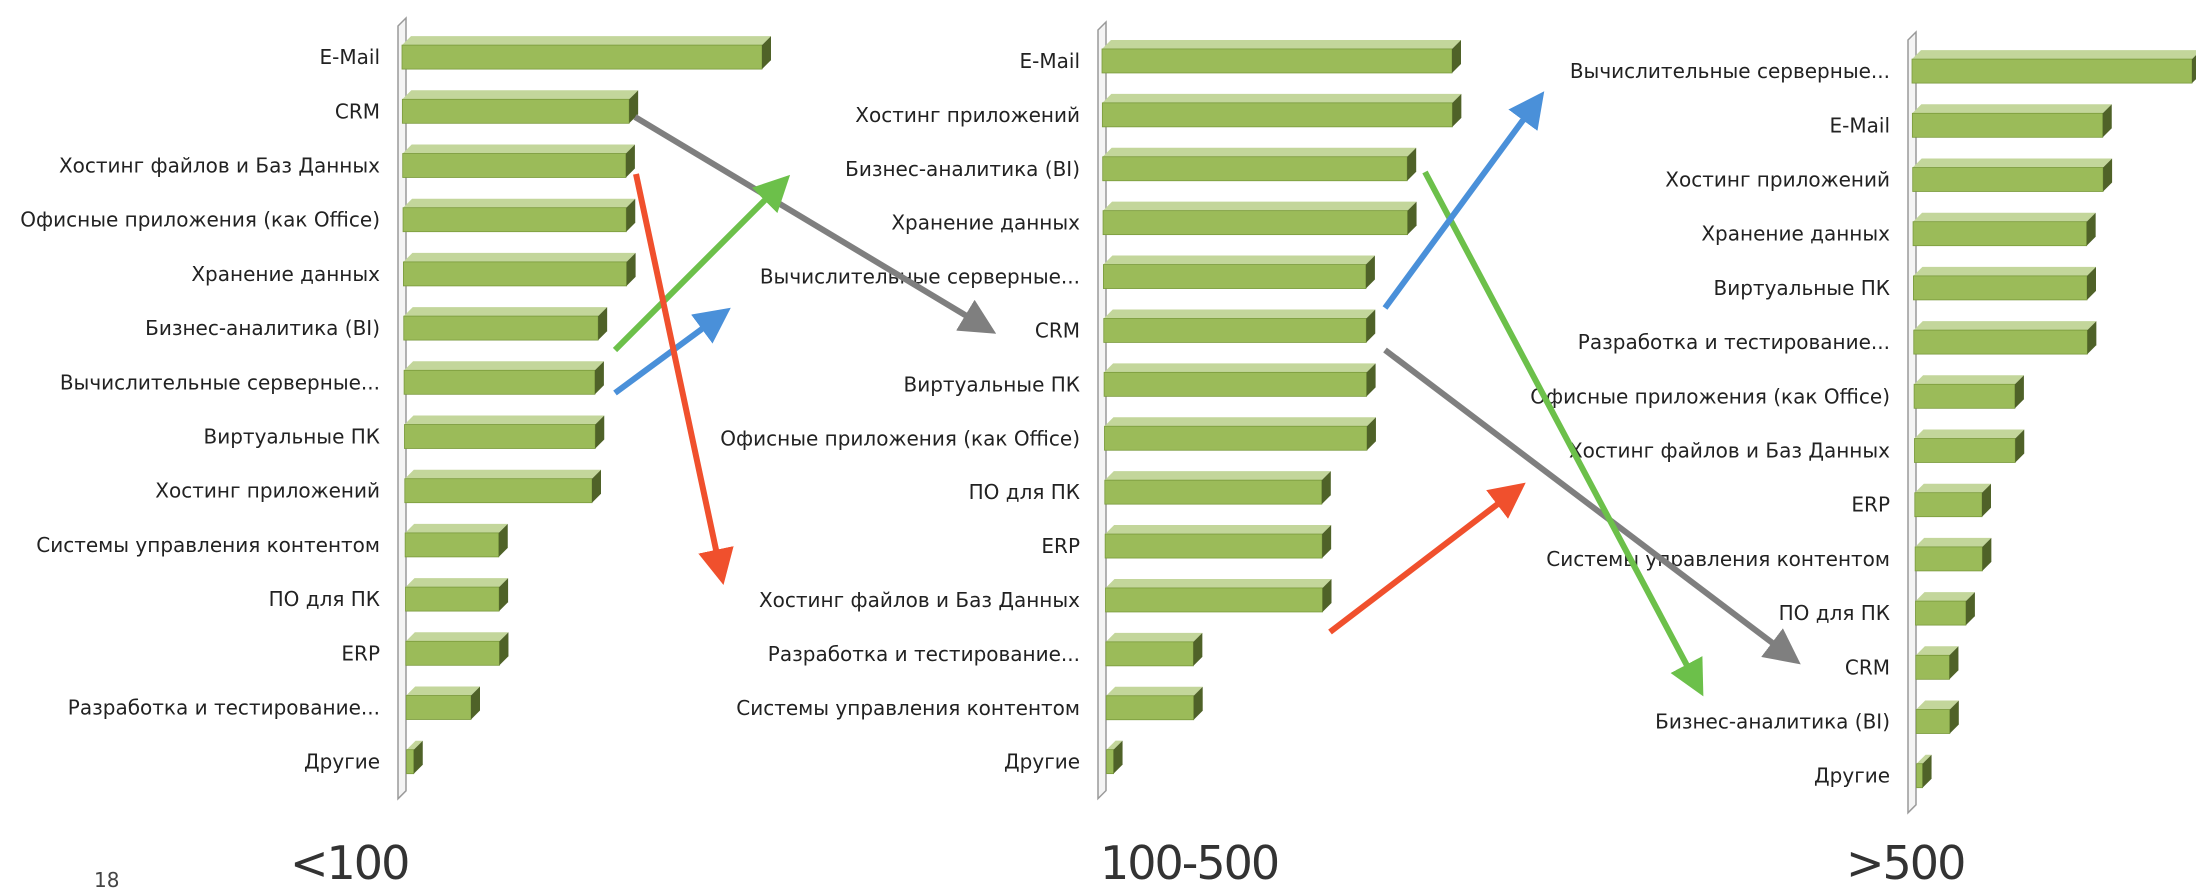 The height and width of the screenshot is (894, 2196). What do you see at coordinates (1729, 451) in the screenshot?
I see `category-label: Хостинг файлов и Баз Данных` at bounding box center [1729, 451].